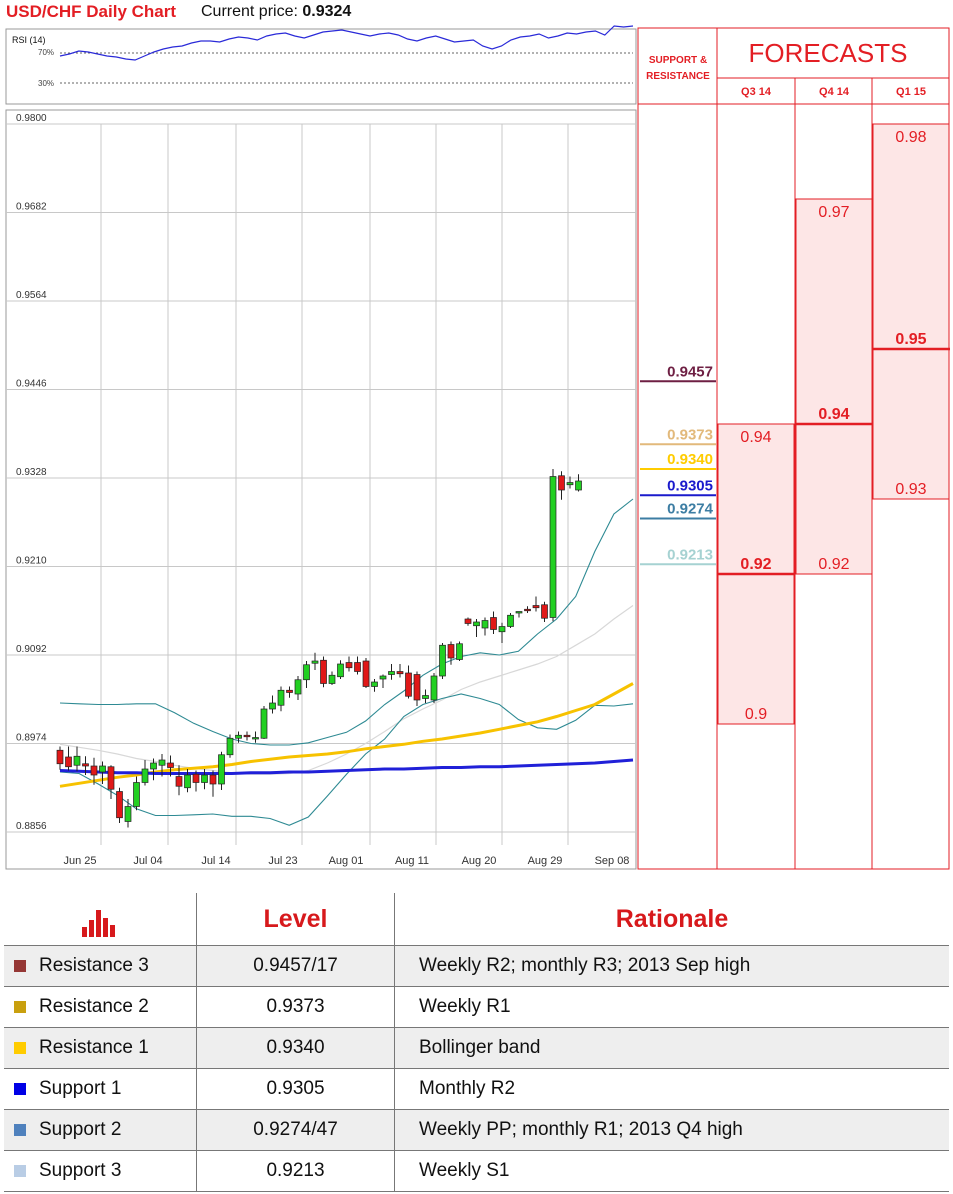  I want to click on y-tick-label: 0.9800, so click(31, 118).